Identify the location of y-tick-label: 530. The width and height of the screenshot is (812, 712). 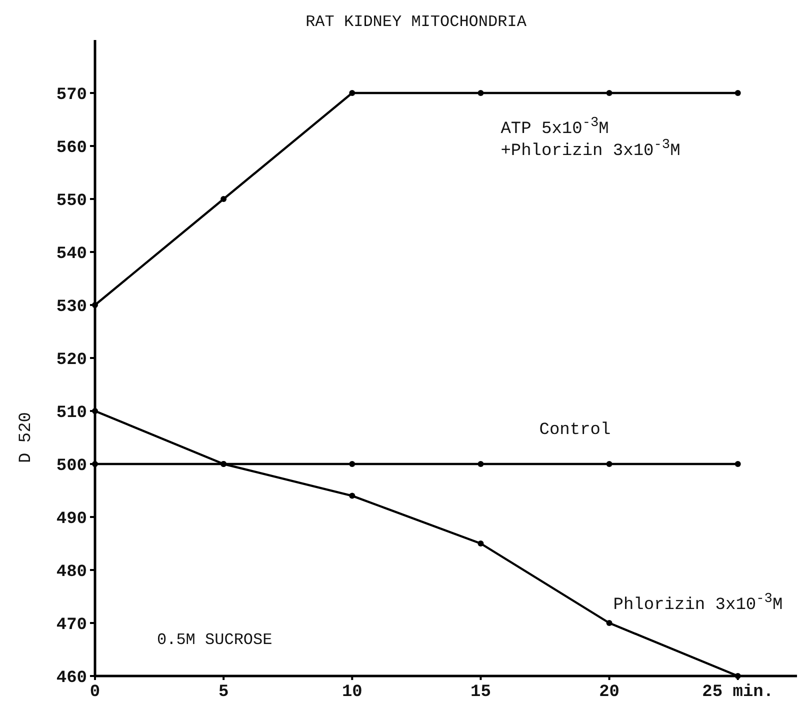
(71, 307).